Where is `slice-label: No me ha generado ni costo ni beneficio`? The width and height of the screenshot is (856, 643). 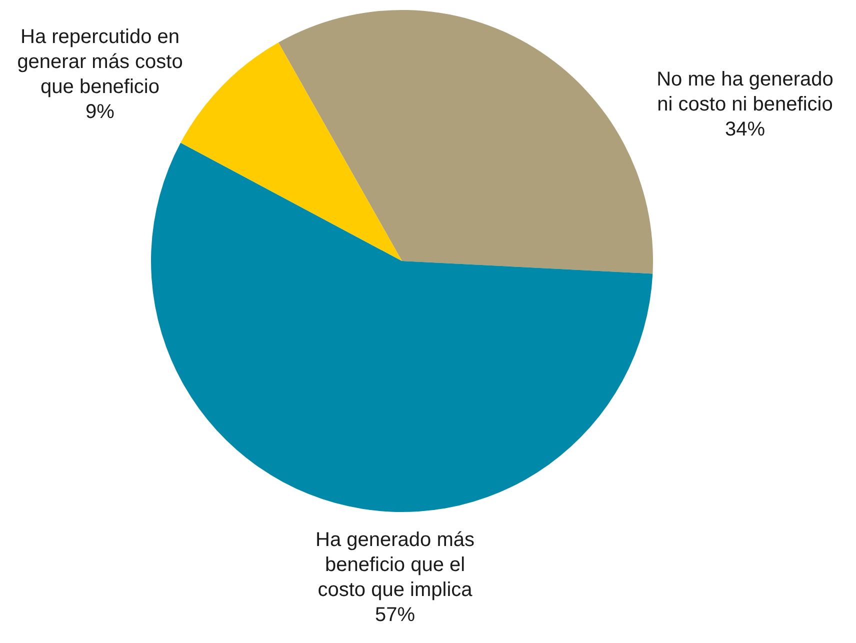 slice-label: No me ha generado ni costo ni beneficio is located at coordinates (745, 92).